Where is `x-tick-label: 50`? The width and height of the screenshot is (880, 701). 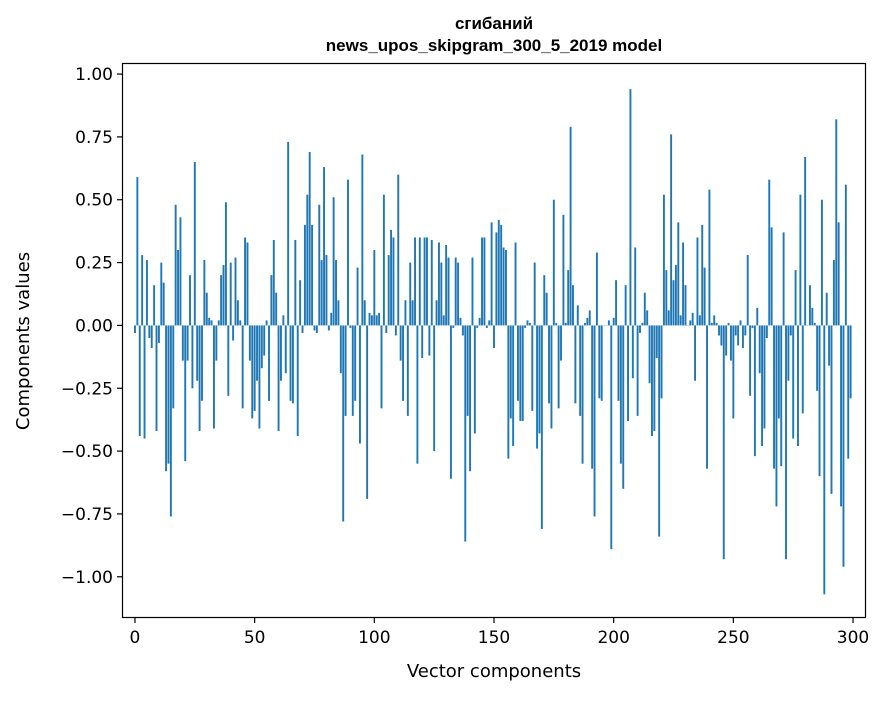
x-tick-label: 50 is located at coordinates (255, 638).